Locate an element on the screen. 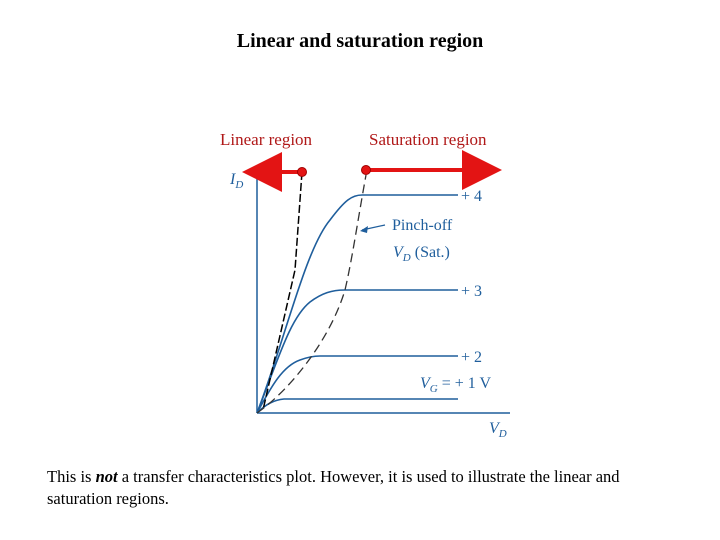 This screenshot has width=720, height=540. linear-region-label: Linear region is located at coordinates (266, 139).